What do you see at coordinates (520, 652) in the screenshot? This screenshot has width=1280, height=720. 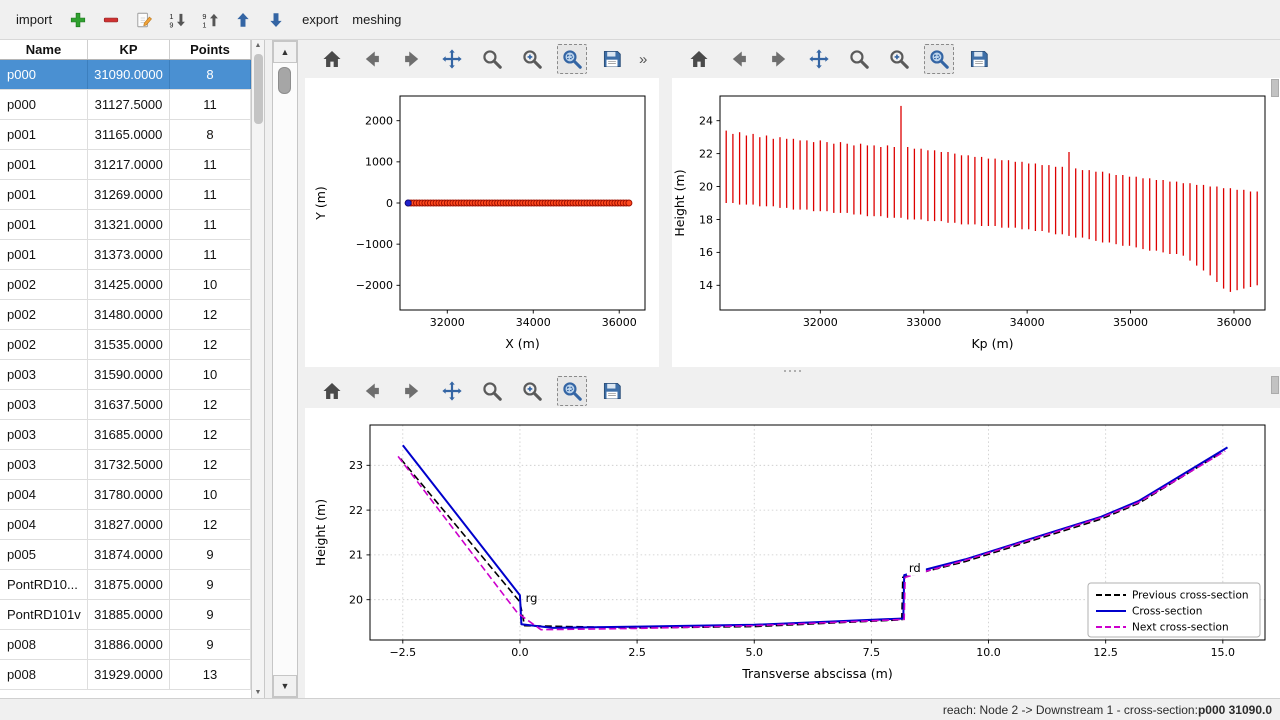 I see `svg-text: 0.0` at bounding box center [520, 652].